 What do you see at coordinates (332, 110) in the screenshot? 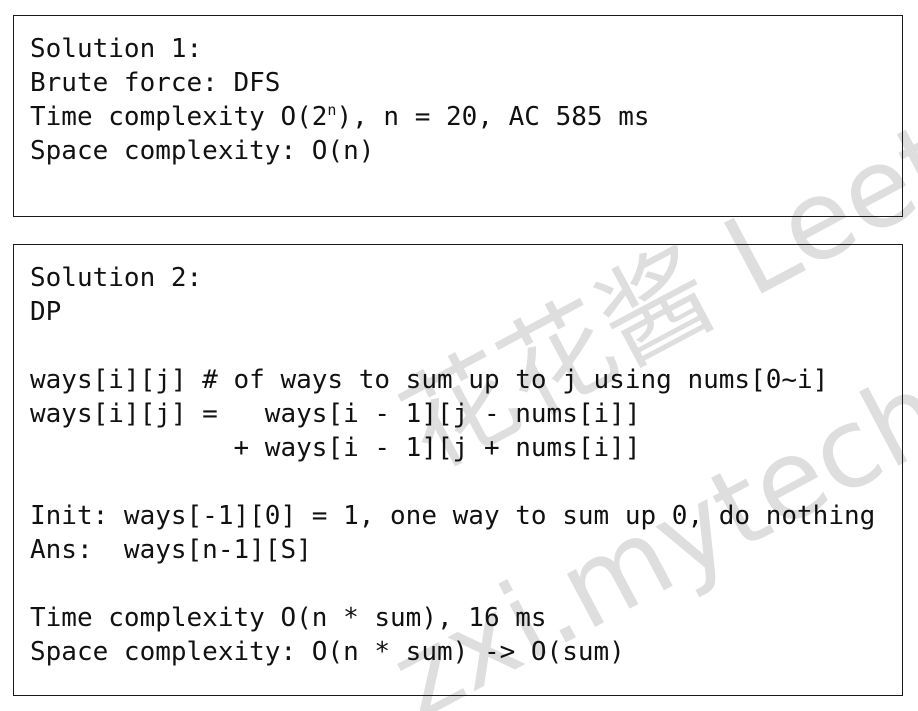
I see `time-exponent: n` at bounding box center [332, 110].